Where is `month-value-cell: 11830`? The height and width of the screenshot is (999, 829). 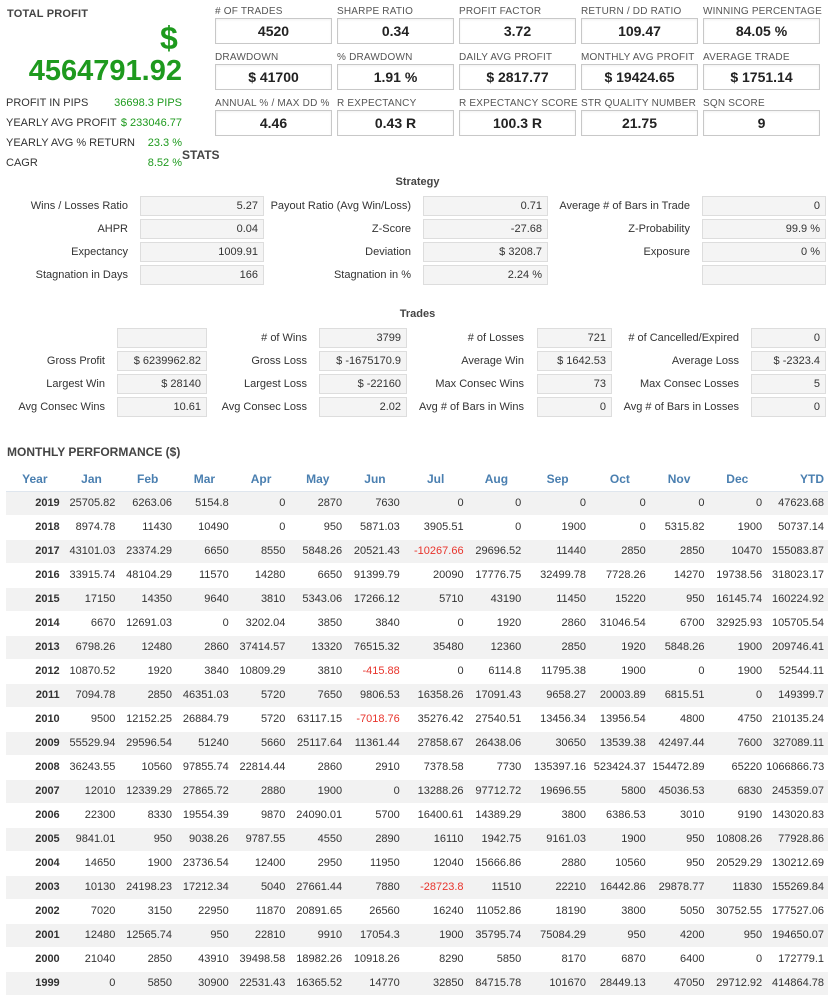 month-value-cell: 11830 is located at coordinates (737, 887).